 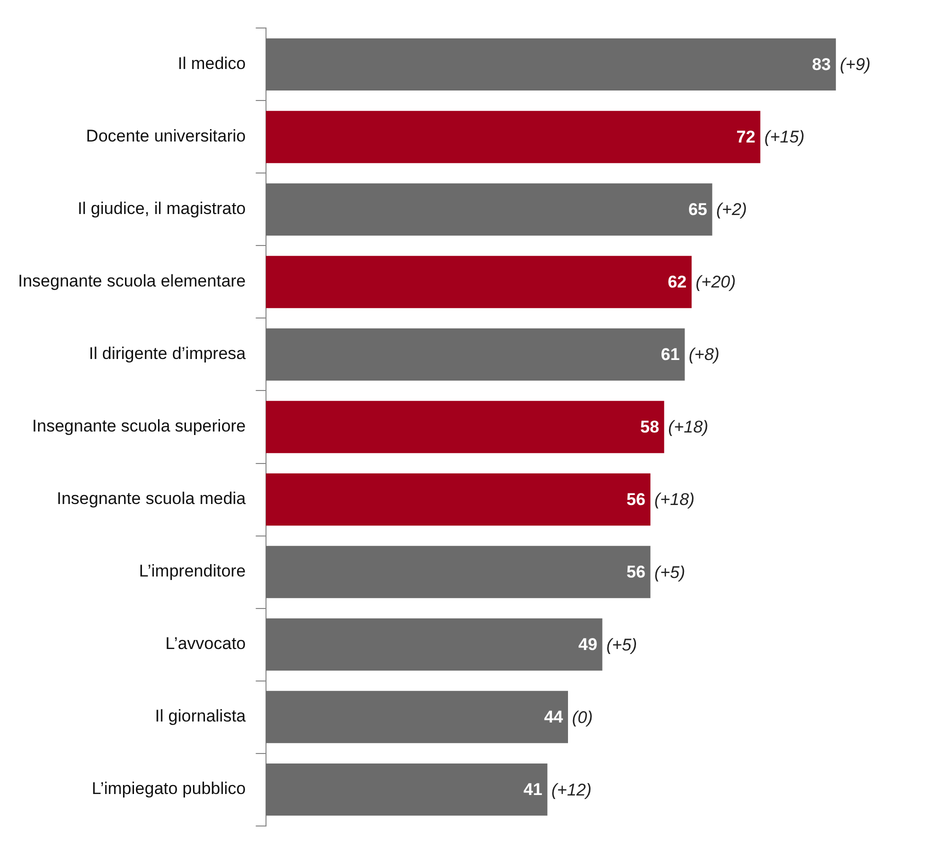 I want to click on data-label: 49, so click(x=588, y=644).